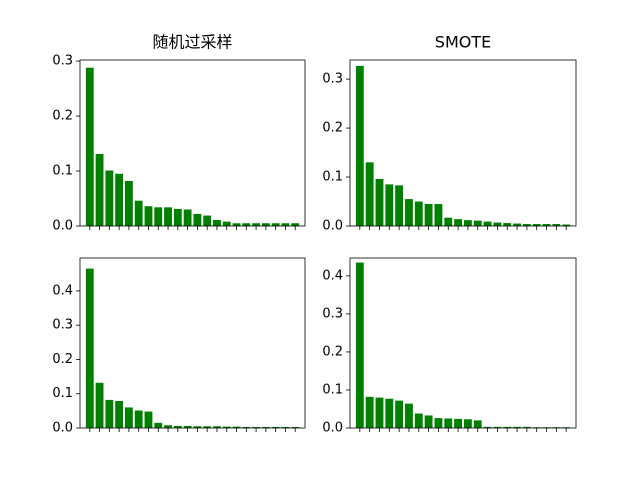  Describe the element at coordinates (463, 42) in the screenshot. I see `chart-title: SMOTE` at that location.